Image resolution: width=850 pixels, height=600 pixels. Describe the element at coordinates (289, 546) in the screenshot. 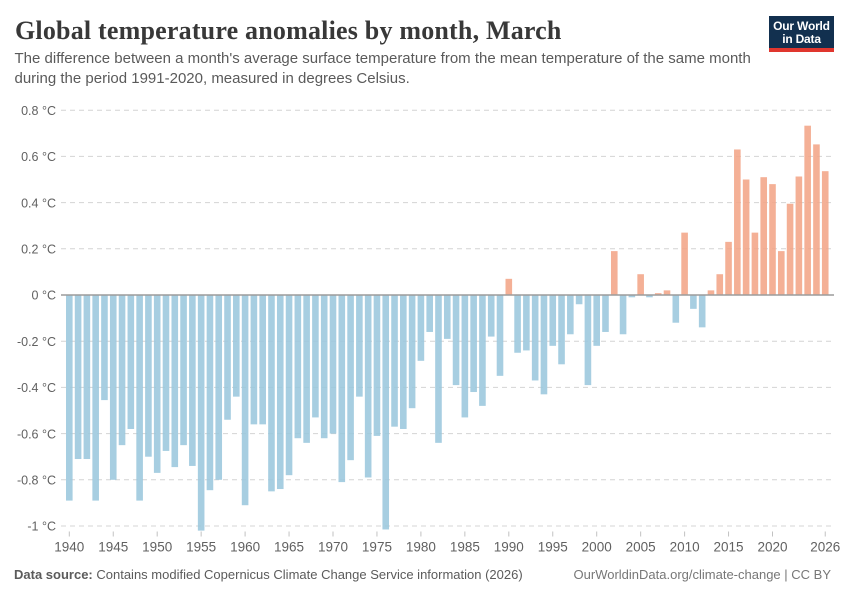

I see `svg-text: 1965` at that location.